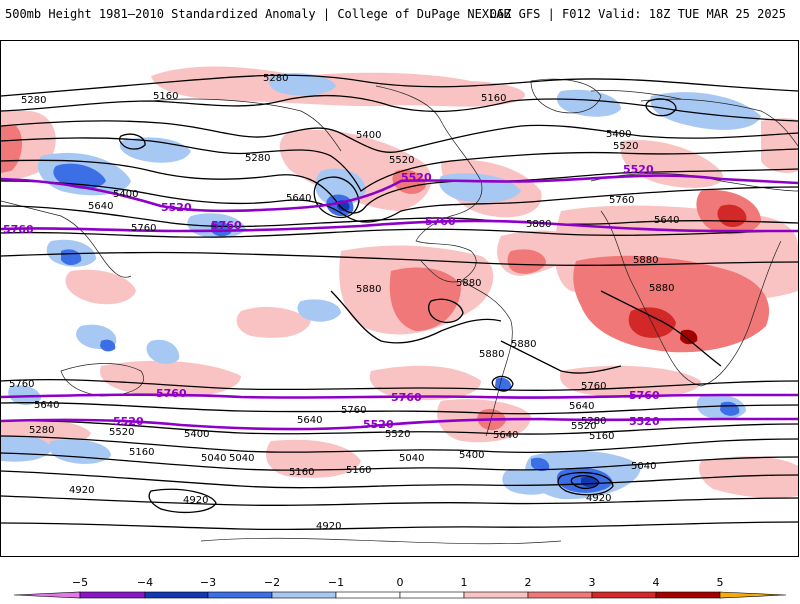  What do you see at coordinates (720, 582) in the screenshot?
I see `colorbar-tick: 5` at bounding box center [720, 582].